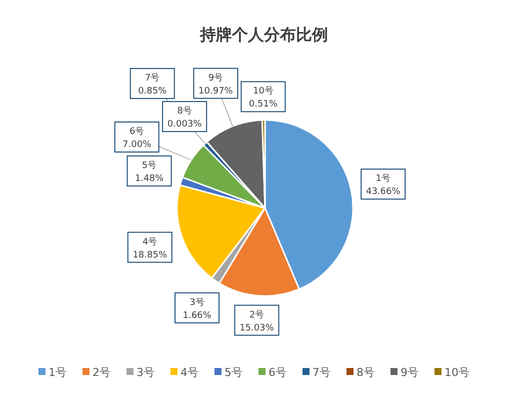 The width and height of the screenshot is (528, 394). I want to click on legend-label: 6号, so click(277, 372).